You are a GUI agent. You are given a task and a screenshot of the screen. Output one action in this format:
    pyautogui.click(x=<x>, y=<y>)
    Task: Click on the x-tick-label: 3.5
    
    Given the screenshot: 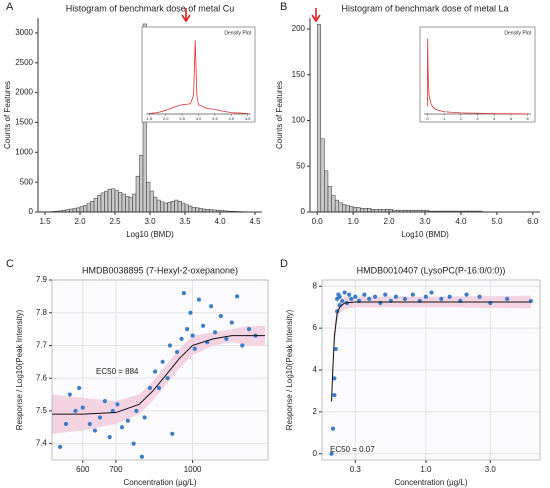 What is the action you would take?
    pyautogui.click(x=185, y=221)
    